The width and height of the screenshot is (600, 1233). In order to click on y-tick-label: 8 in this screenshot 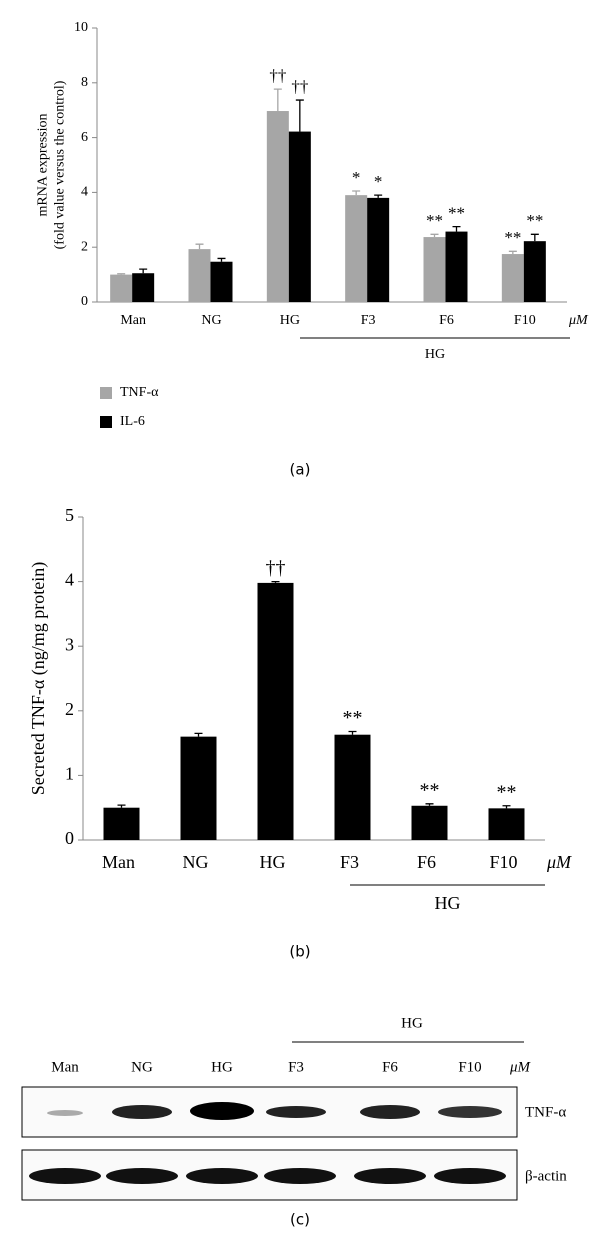, I will do `click(84, 82)`.